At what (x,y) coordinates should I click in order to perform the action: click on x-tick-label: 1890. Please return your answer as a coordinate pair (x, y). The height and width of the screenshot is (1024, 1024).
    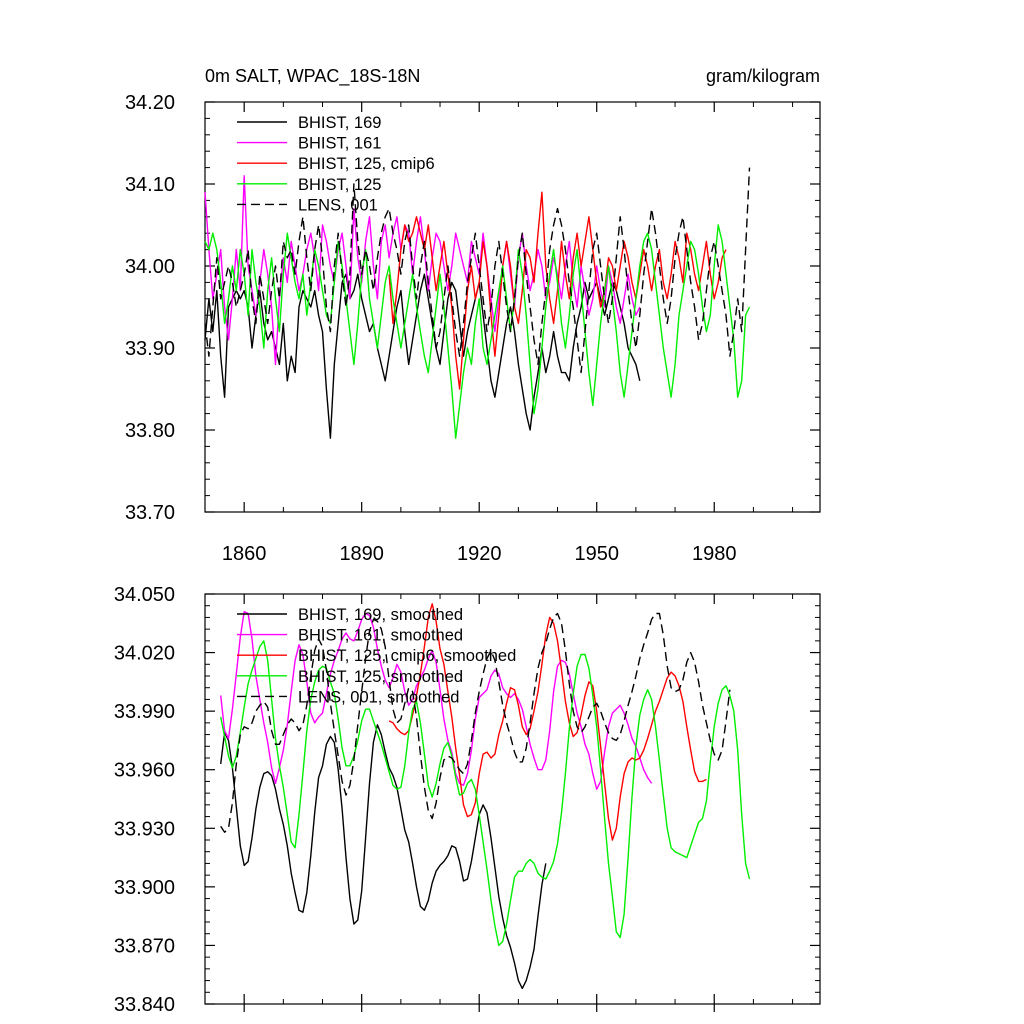
    Looking at the image, I should click on (361, 554).